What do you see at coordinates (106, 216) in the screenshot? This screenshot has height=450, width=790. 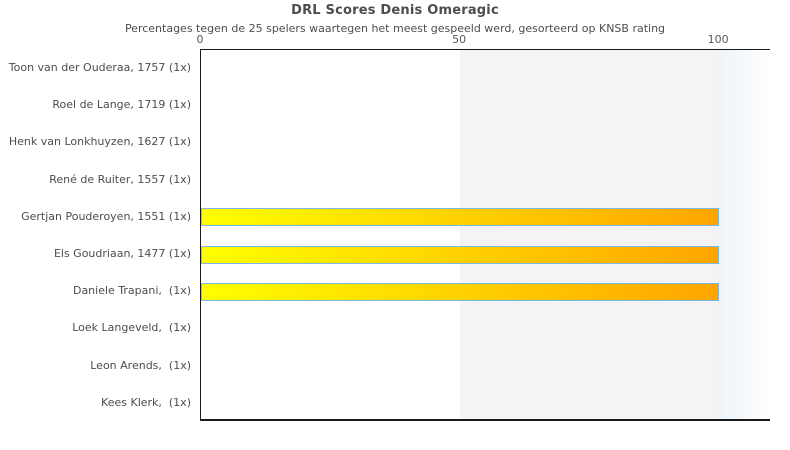 I see `category-label: Gertjan Pouderoyen, 1551 (1x)` at bounding box center [106, 216].